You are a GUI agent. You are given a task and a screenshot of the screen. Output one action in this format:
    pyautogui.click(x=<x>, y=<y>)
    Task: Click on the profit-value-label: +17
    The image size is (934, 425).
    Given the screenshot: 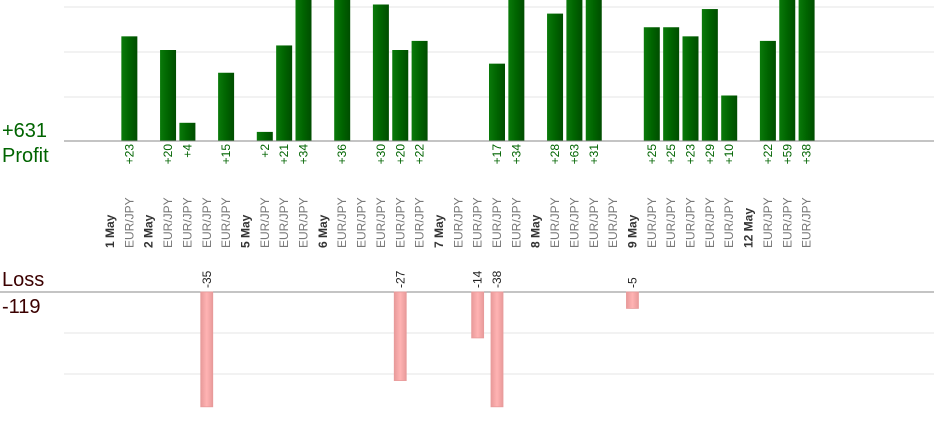 What is the action you would take?
    pyautogui.click(x=497, y=154)
    